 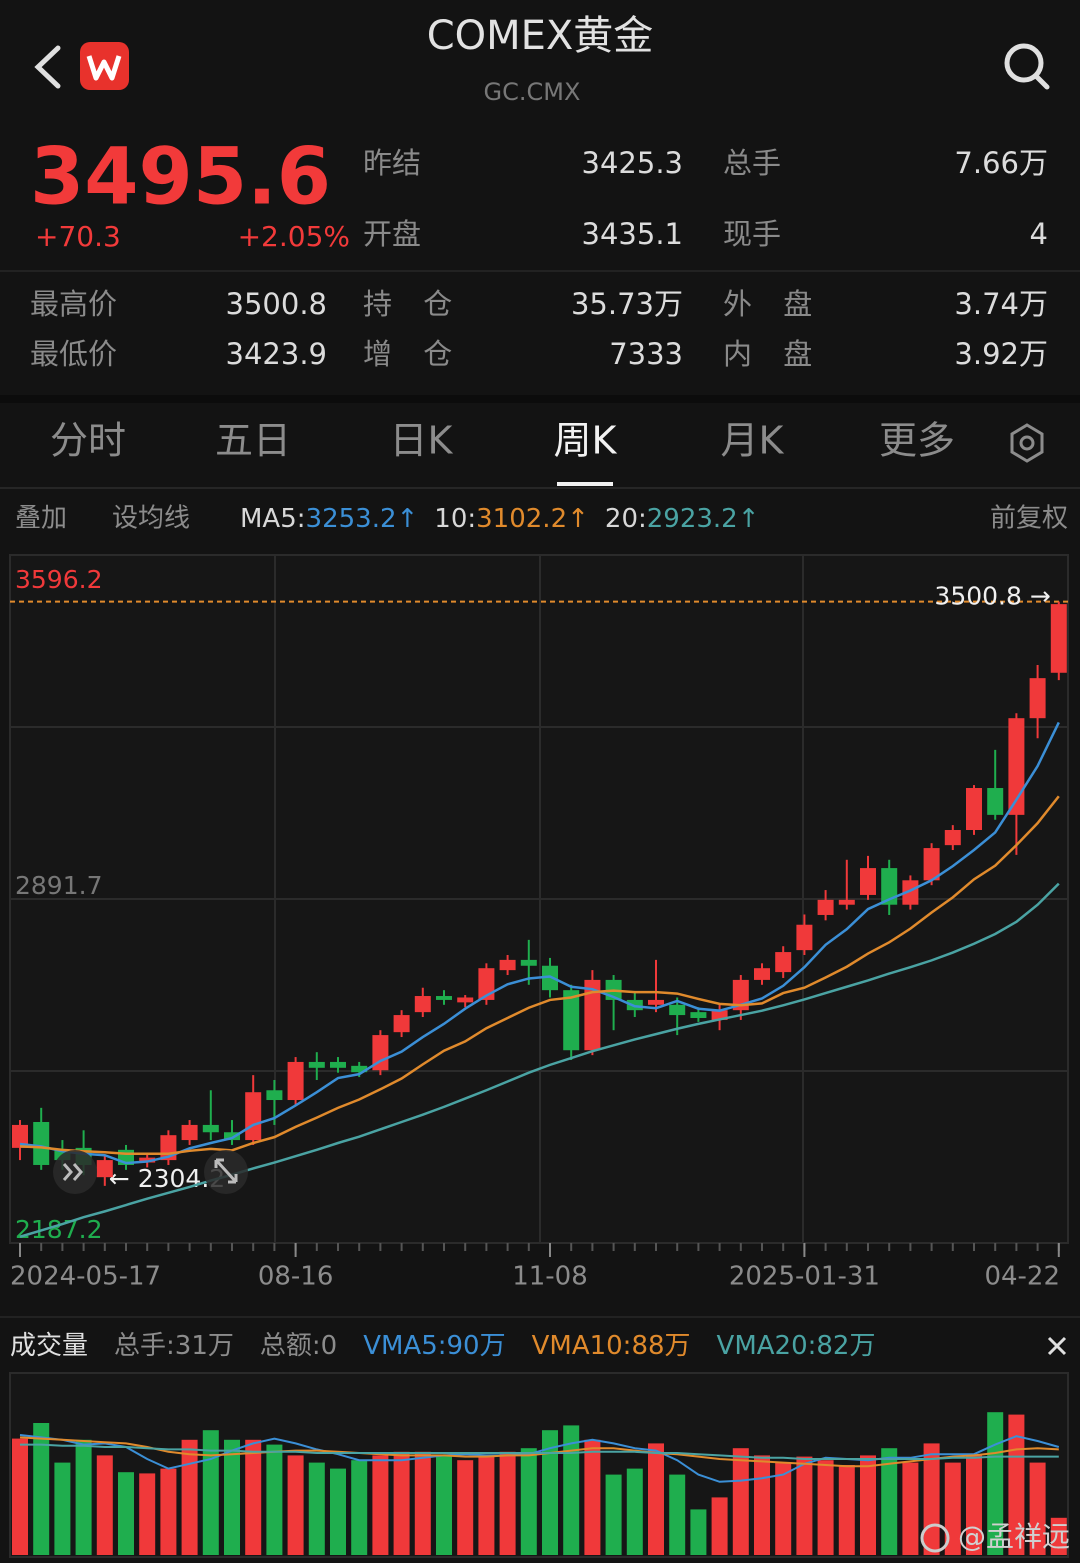 What do you see at coordinates (253, 441) in the screenshot?
I see `tab: 五日` at bounding box center [253, 441].